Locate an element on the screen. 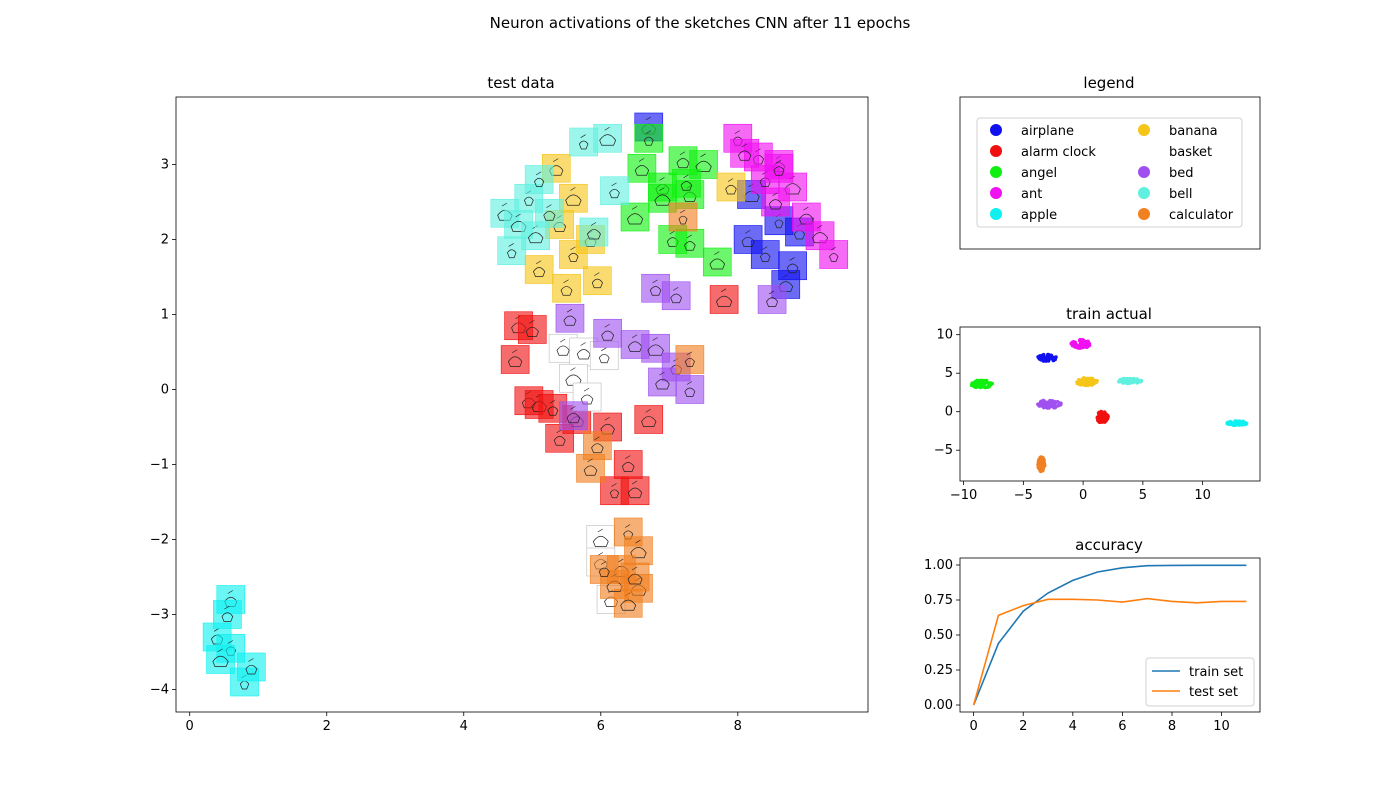 Image resolution: width=1400 pixels, height=800 pixels. legend-label-ant: ant is located at coordinates (1031, 194).